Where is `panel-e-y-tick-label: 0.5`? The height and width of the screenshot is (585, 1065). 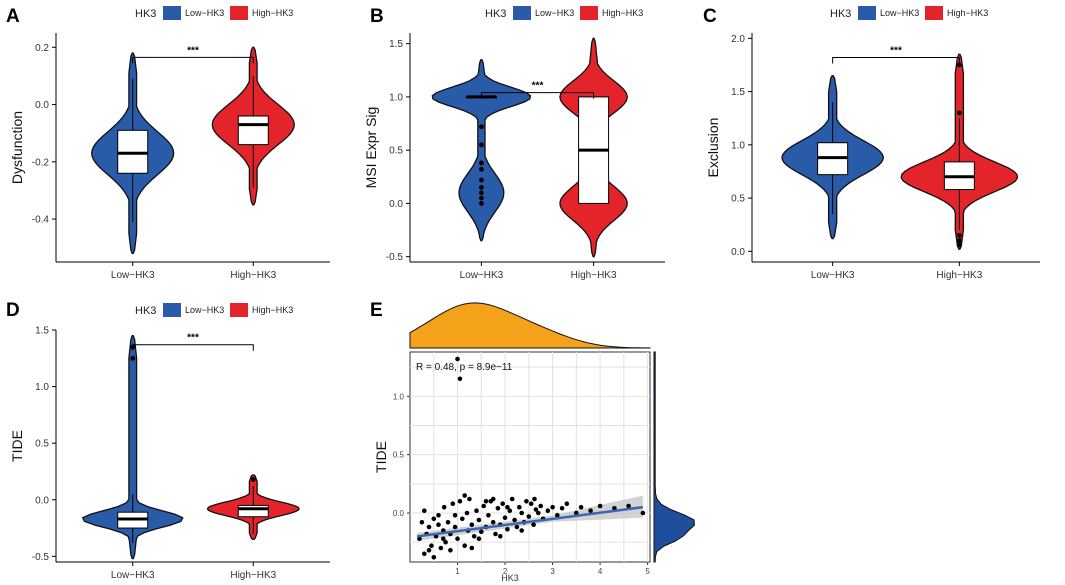
panel-e-y-tick-label: 0.5 is located at coordinates (399, 455).